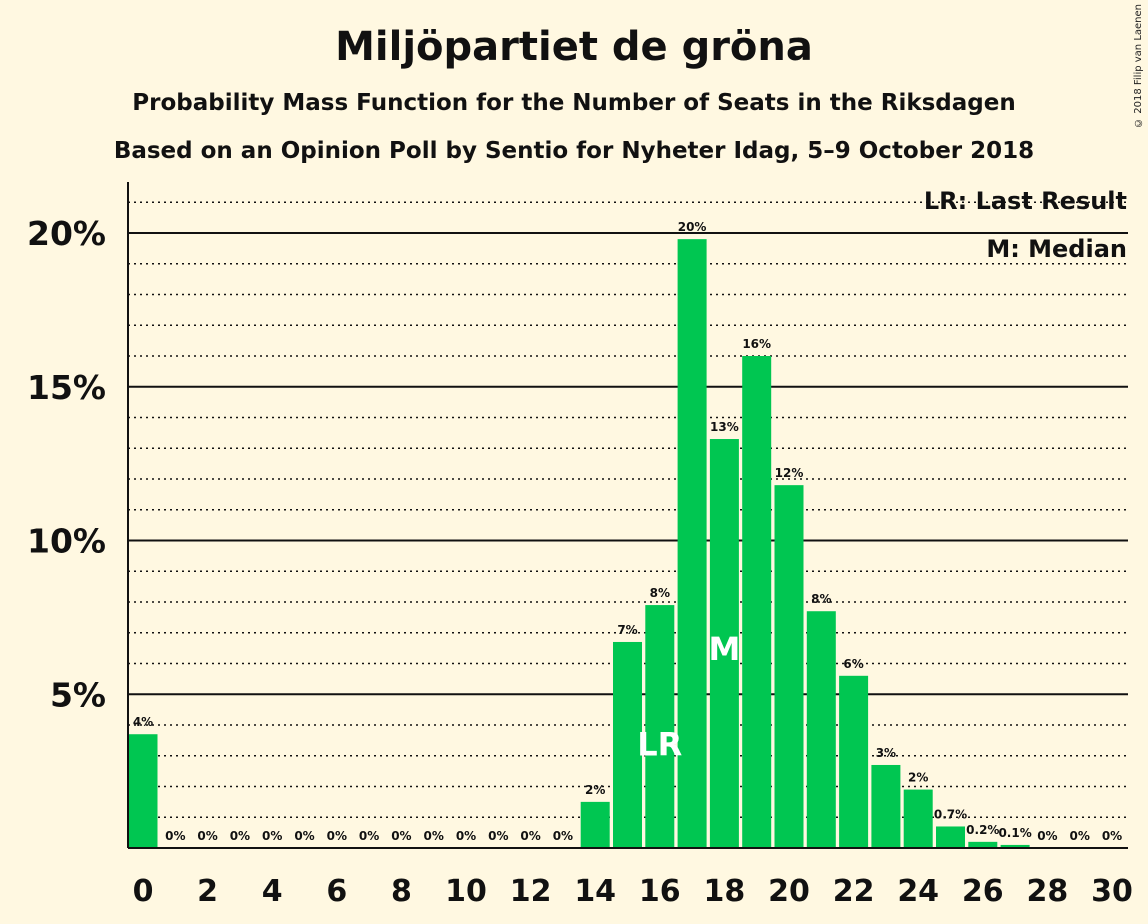 Image resolution: width=1148 pixels, height=924 pixels. What do you see at coordinates (724, 427) in the screenshot?
I see `data-label-seat-18: 13%` at bounding box center [724, 427].